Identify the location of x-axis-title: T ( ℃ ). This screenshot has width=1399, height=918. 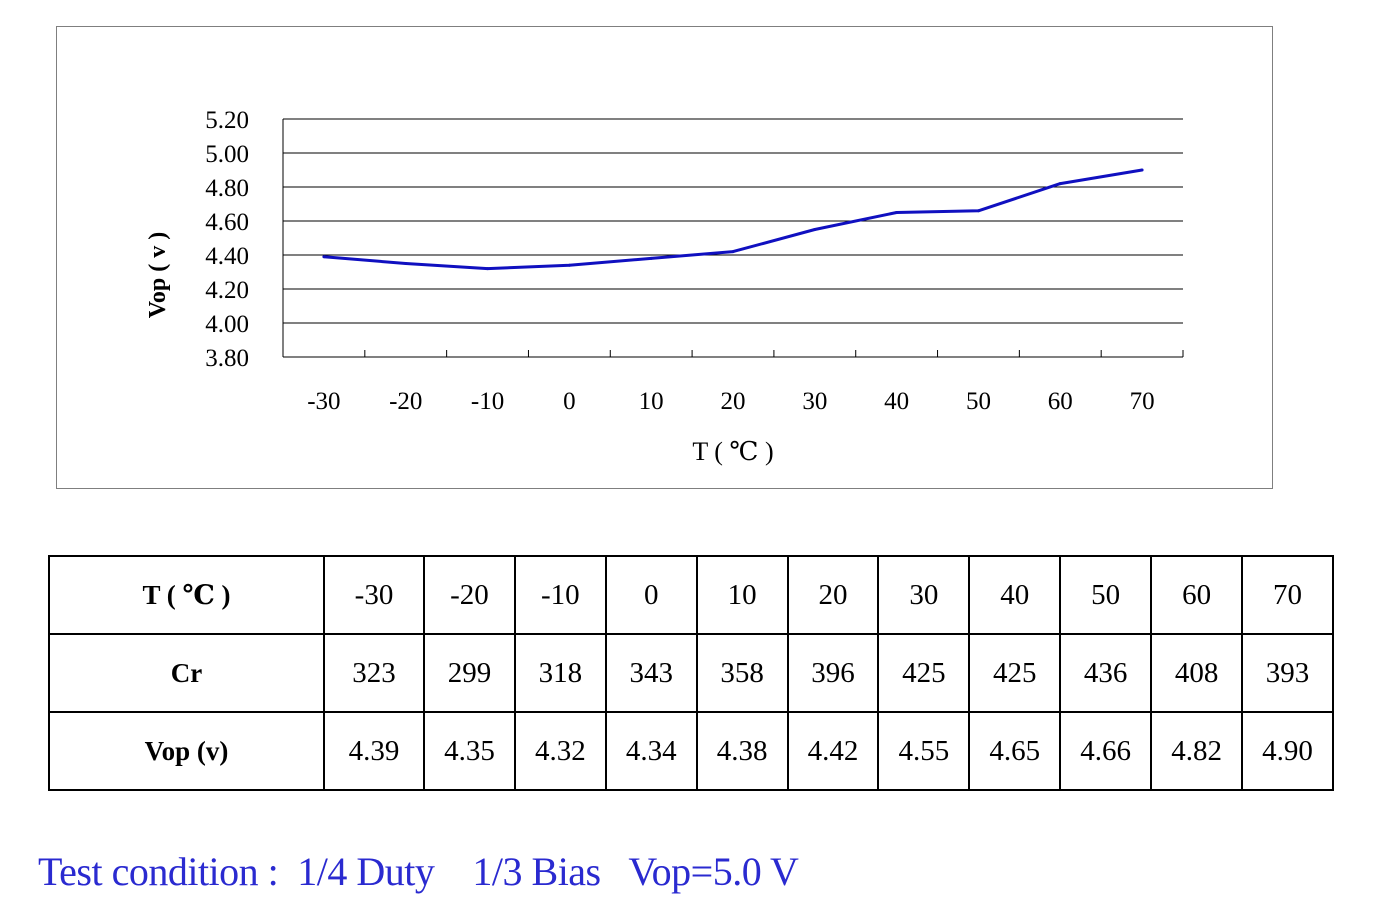
(732, 451).